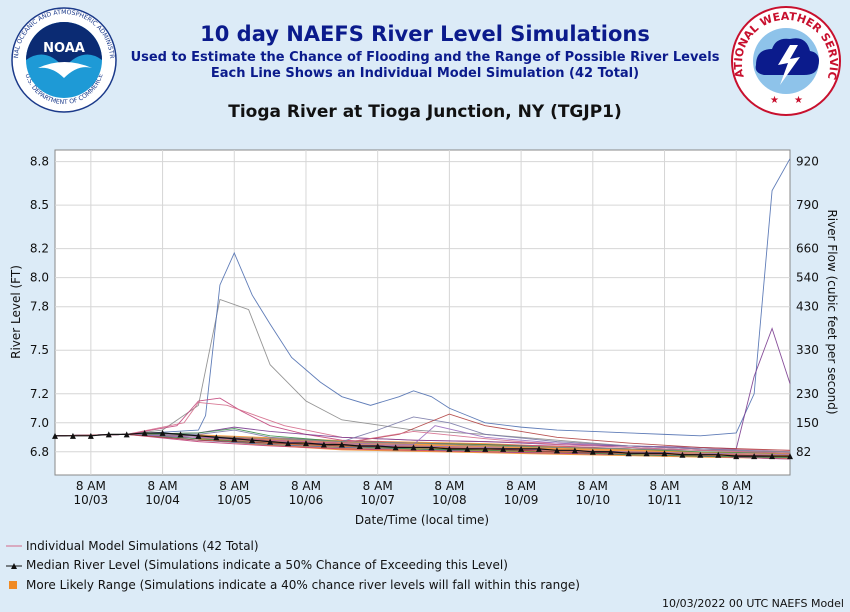 Image resolution: width=850 pixels, height=612 pixels. What do you see at coordinates (807, 394) in the screenshot?
I see `flow-tick-label: 230` at bounding box center [807, 394].